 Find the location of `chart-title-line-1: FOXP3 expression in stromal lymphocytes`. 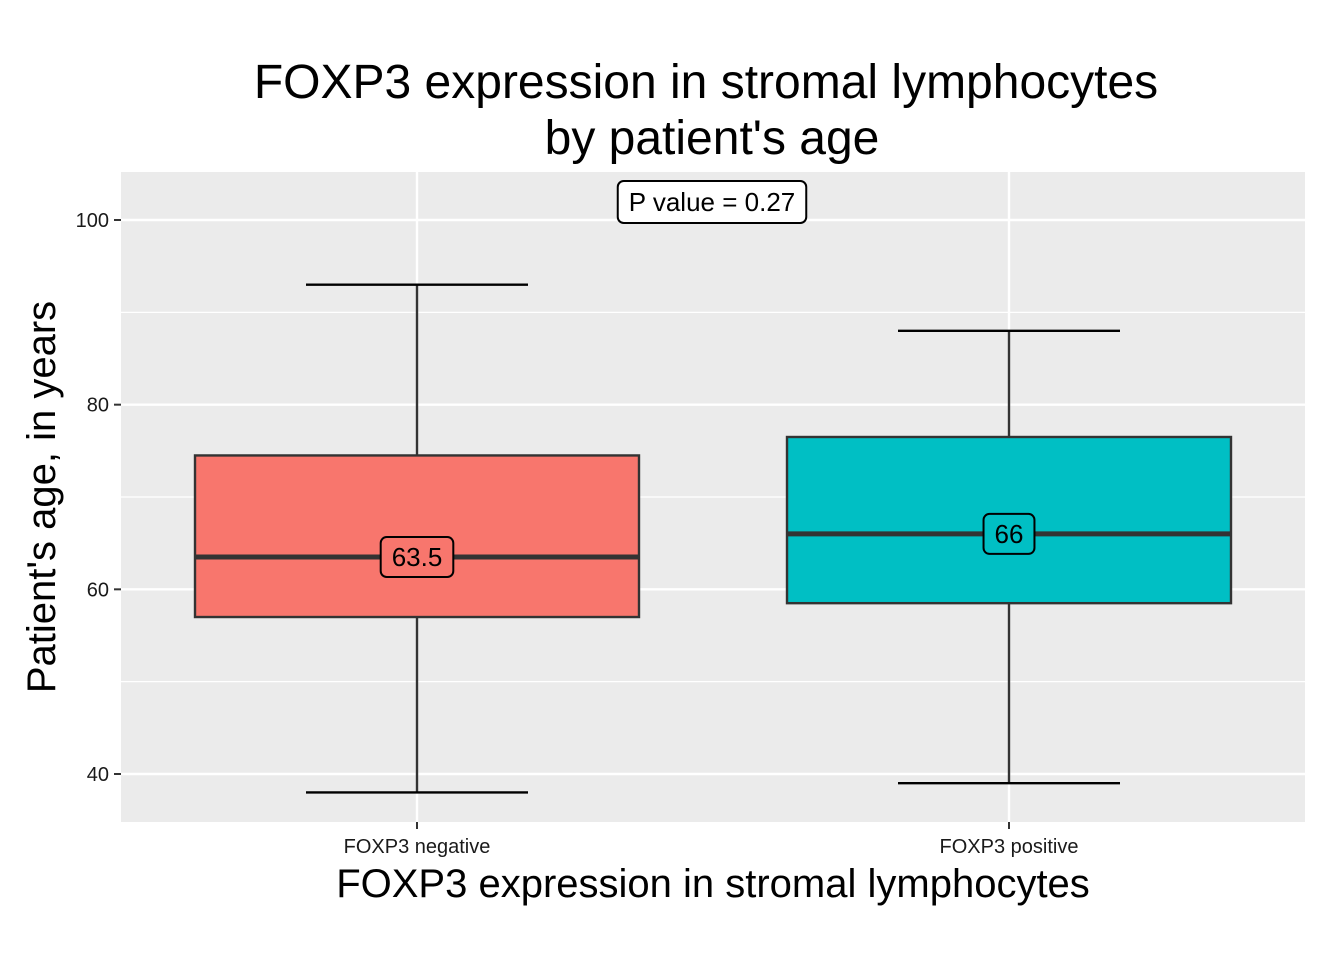

chart-title-line-1: FOXP3 expression in stromal lymphocytes is located at coordinates (706, 82).